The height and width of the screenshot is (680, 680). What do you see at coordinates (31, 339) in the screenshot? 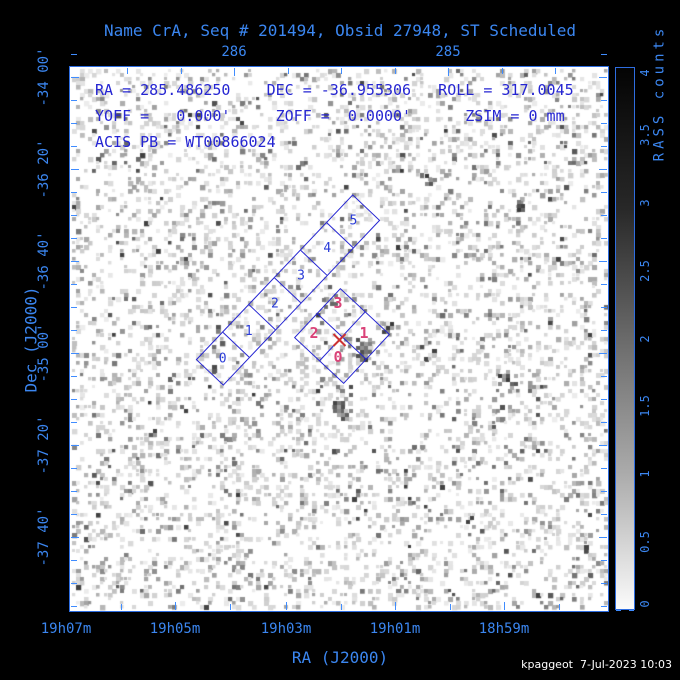
I see `y-axis-title: Dec (J2000)` at bounding box center [31, 339].